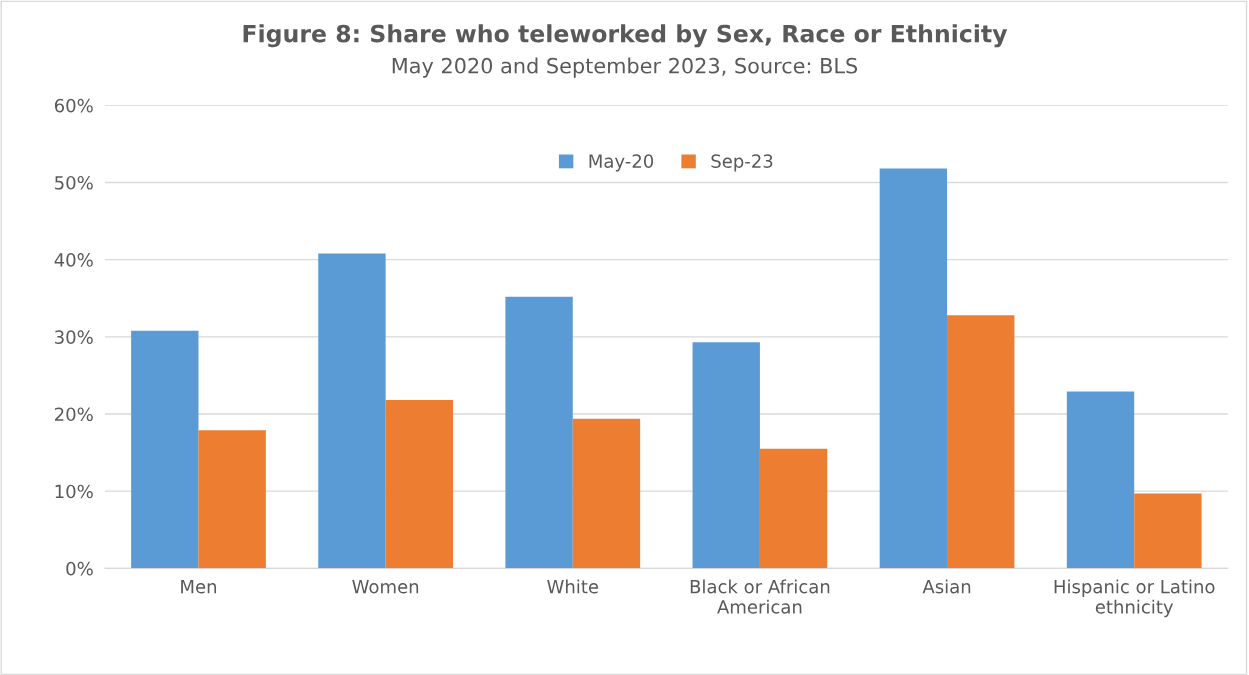  Describe the element at coordinates (625, 67) in the screenshot. I see `chart-subtitle: May 2020 and September 2023, Source: BLS` at that location.